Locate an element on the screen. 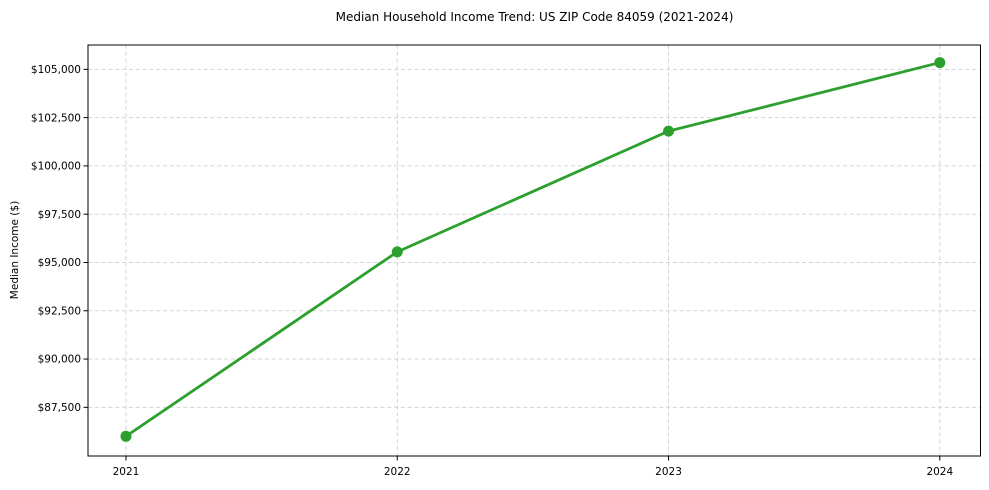  y-tick-label: $97,500 is located at coordinates (59, 215).